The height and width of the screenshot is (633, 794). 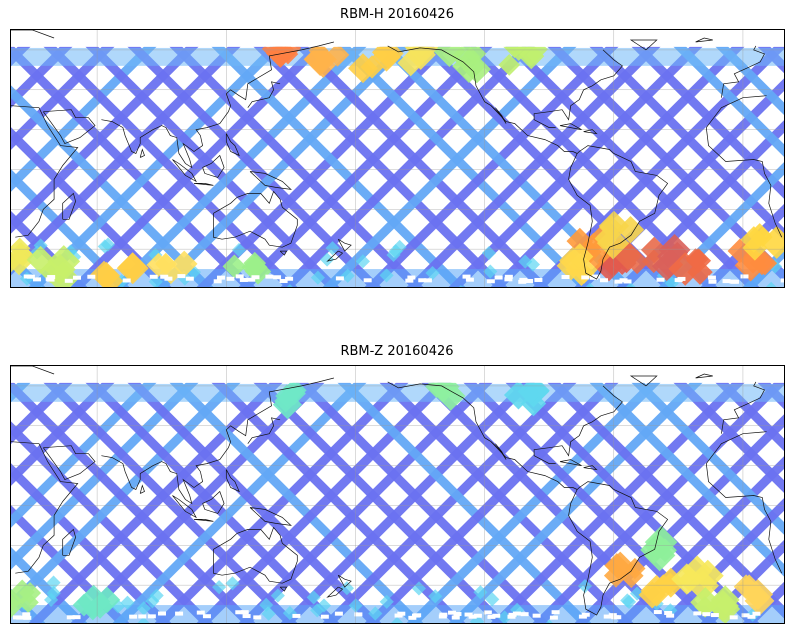 I want to click on polar-band, so click(x=397, y=392).